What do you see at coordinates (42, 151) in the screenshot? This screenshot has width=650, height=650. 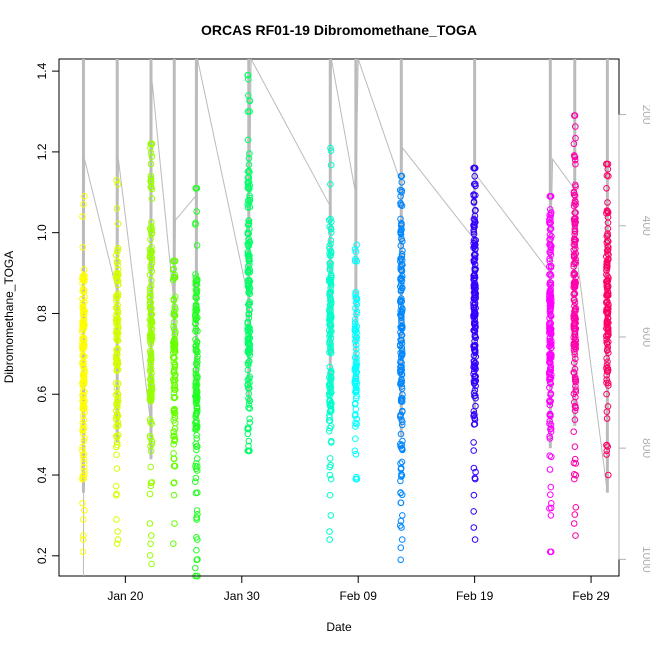 I see `y-tick-label: 1.2` at bounding box center [42, 151].